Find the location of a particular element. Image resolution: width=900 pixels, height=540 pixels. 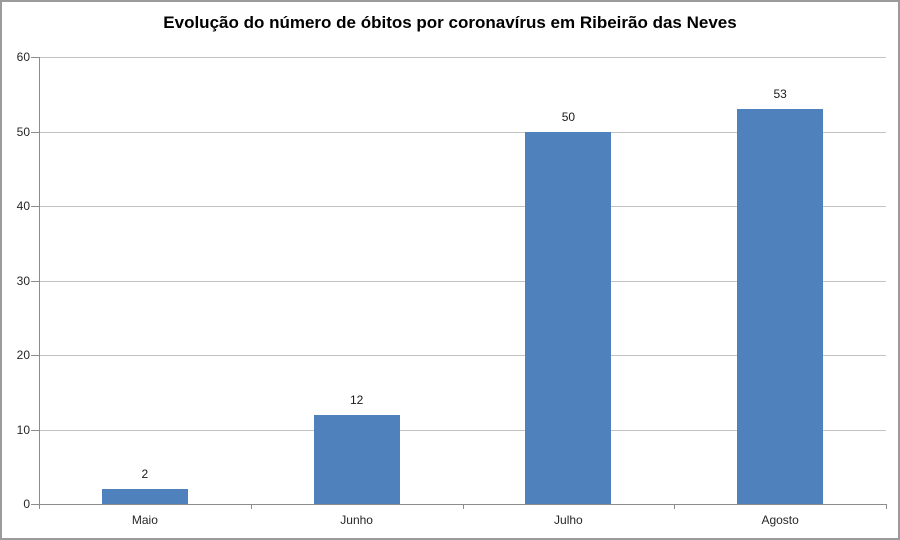

bar-value-label-junho: 12 is located at coordinates (356, 399).